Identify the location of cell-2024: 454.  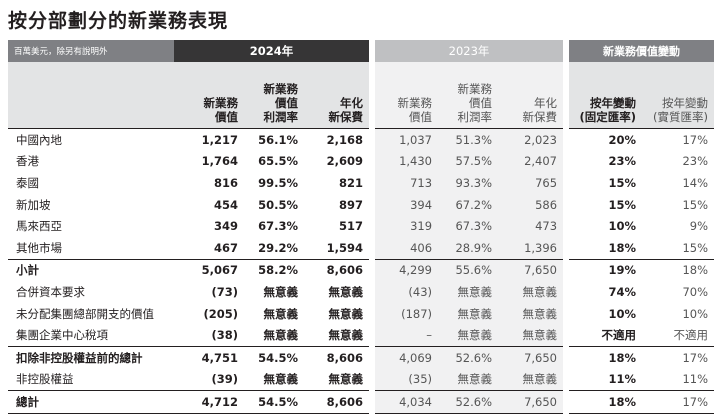
(225, 204).